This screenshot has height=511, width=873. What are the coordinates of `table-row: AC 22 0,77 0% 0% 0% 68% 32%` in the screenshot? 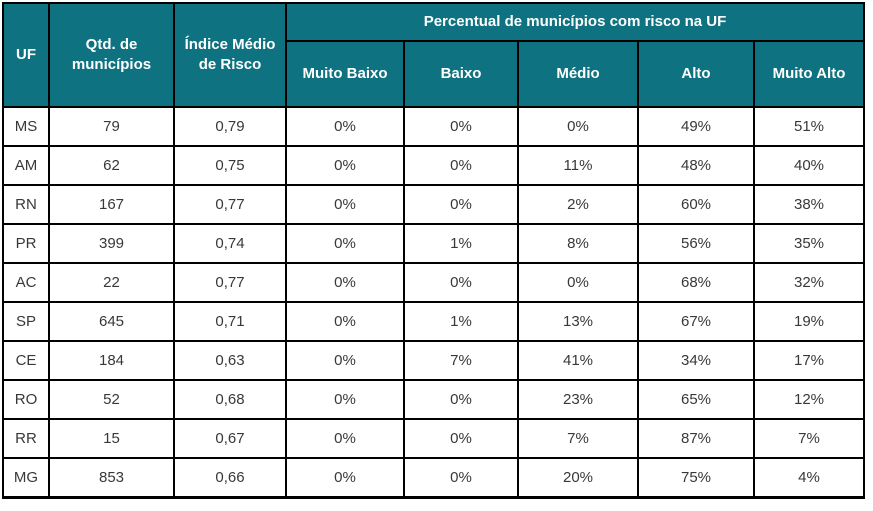 It's located at (433, 282).